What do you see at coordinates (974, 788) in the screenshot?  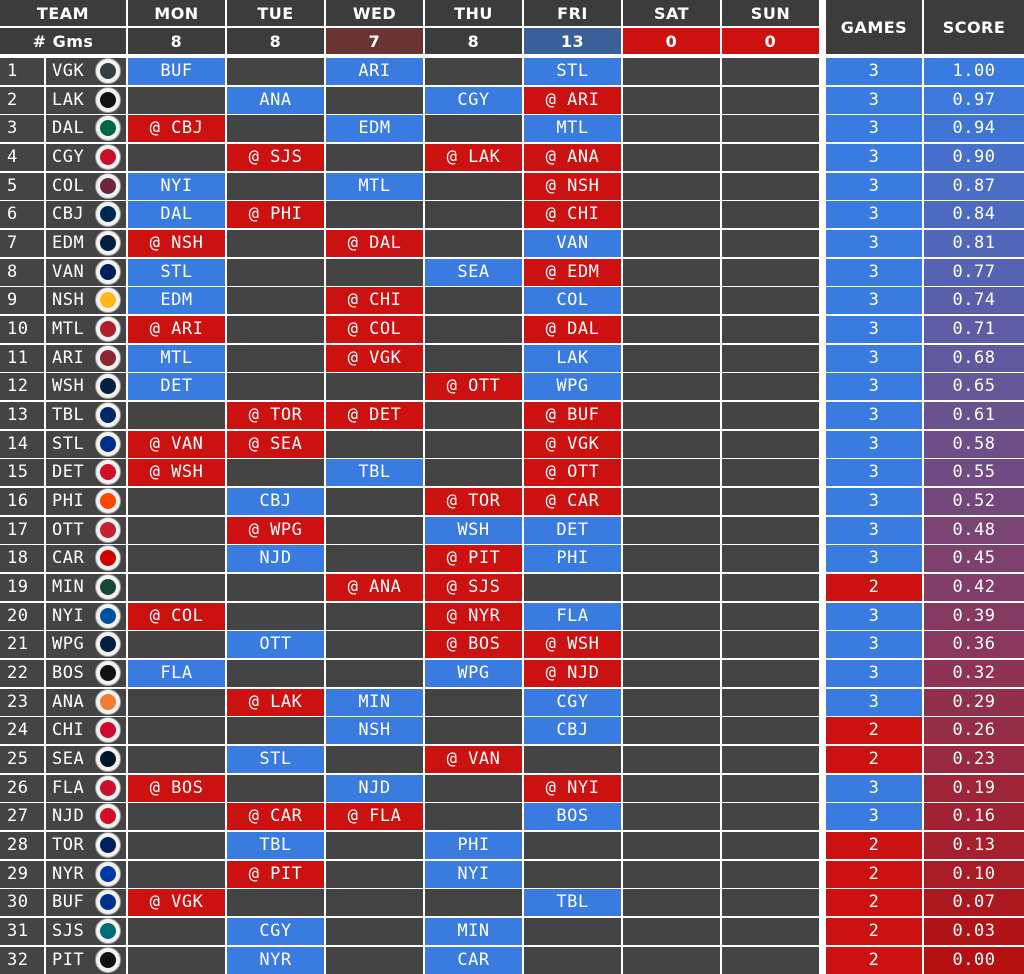 I see `score-cell: 0.19` at bounding box center [974, 788].